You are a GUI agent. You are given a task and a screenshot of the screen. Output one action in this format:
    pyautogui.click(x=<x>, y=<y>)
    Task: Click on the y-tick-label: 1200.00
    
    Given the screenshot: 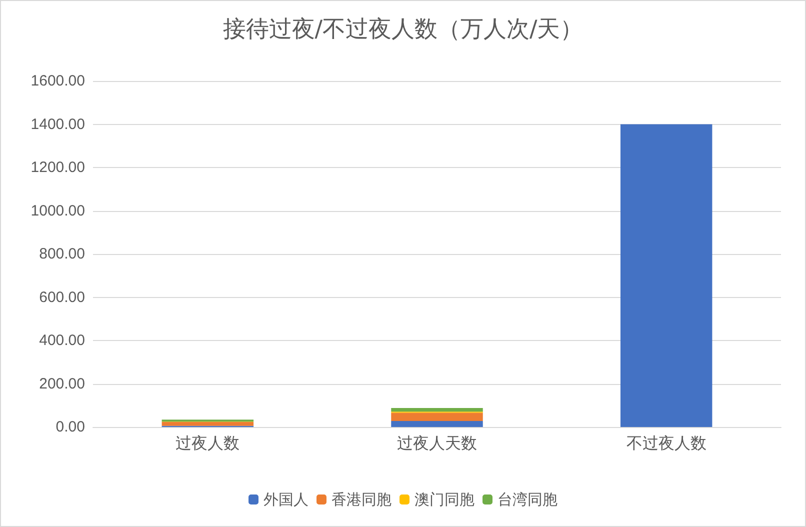 What is the action you would take?
    pyautogui.click(x=57, y=167)
    